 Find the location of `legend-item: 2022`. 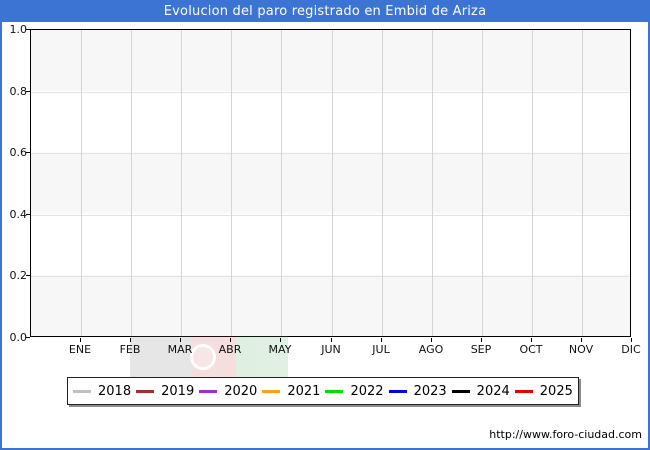

legend-item: 2022 is located at coordinates (354, 391).